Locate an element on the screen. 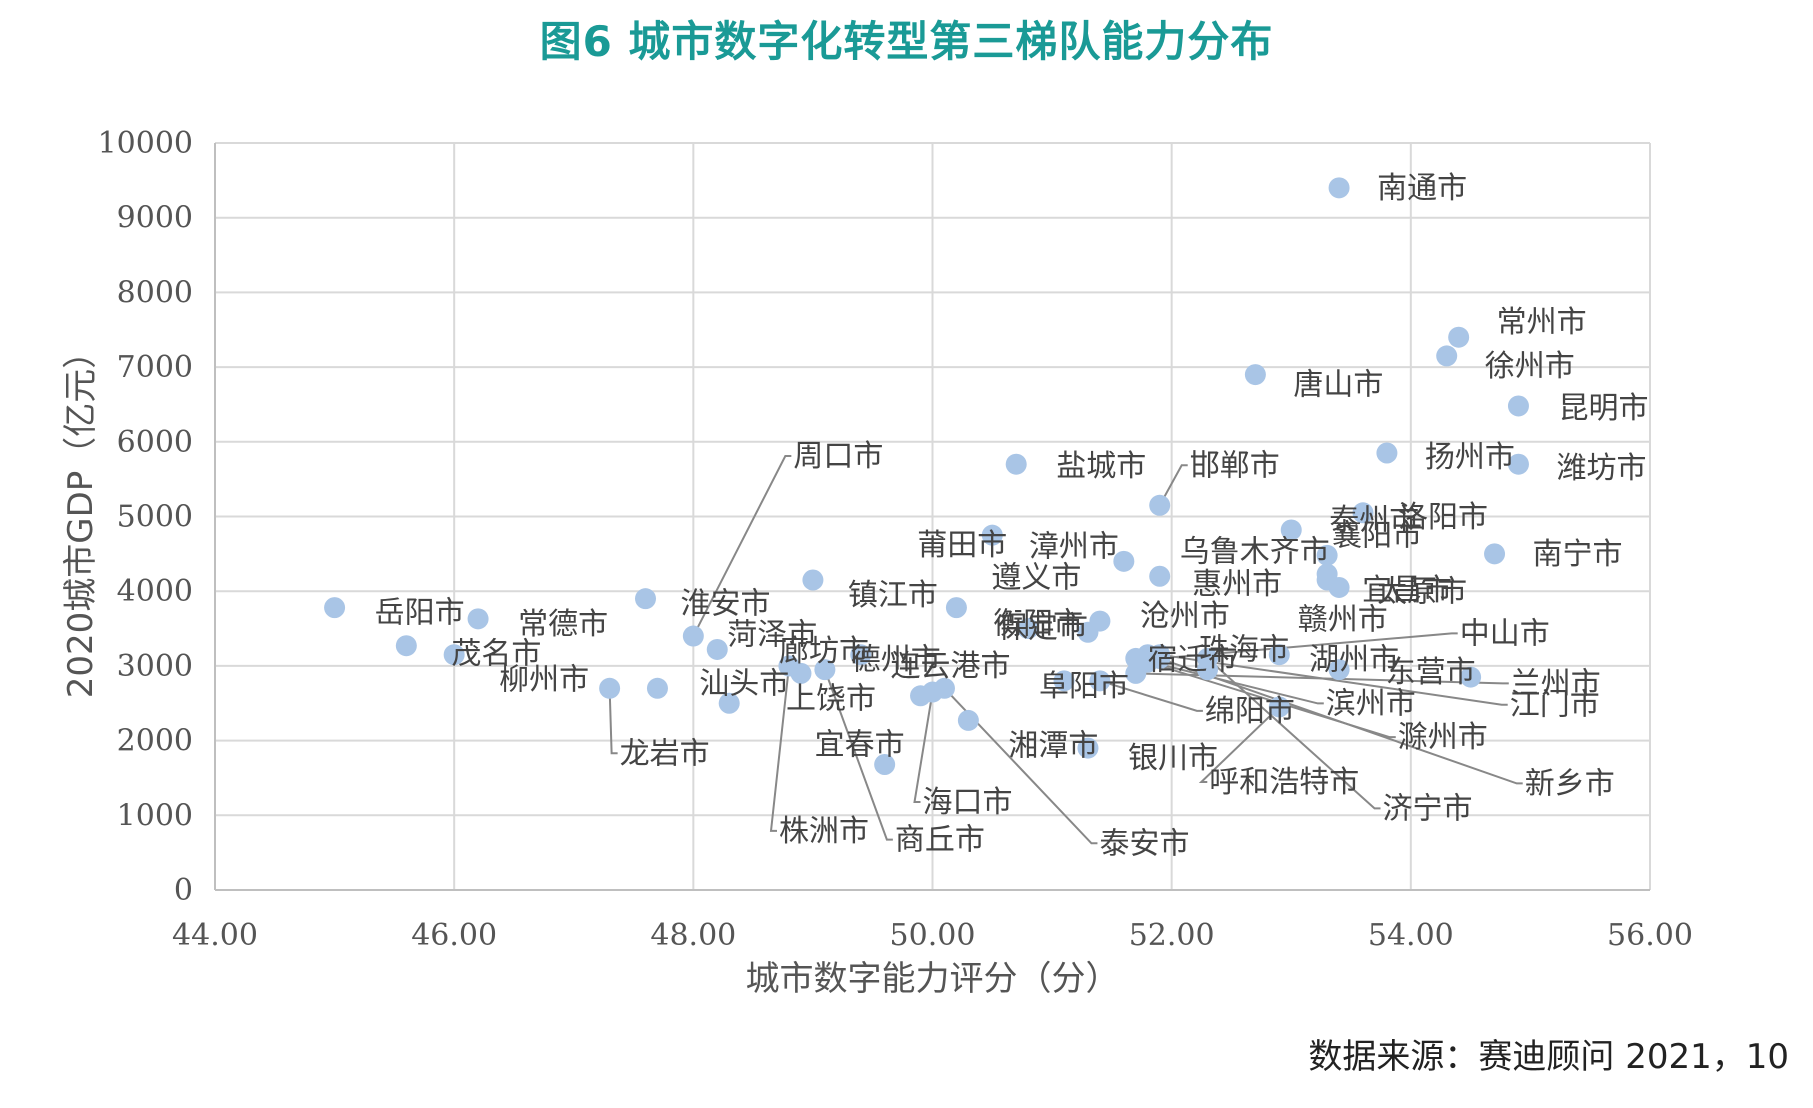 The width and height of the screenshot is (1813, 1108). point-label: 呼和浩特市 is located at coordinates (1284, 782).